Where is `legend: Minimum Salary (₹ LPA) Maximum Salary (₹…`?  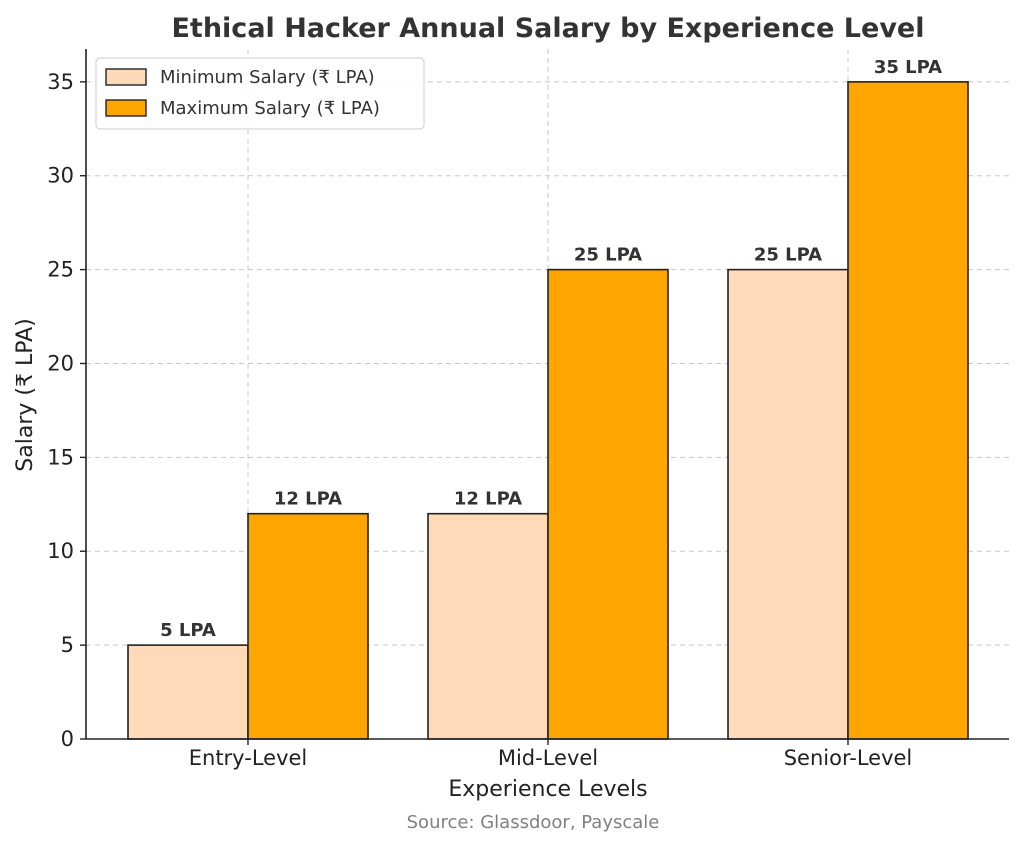 legend: Minimum Salary (₹ LPA) Maximum Salary (₹… is located at coordinates (260, 93).